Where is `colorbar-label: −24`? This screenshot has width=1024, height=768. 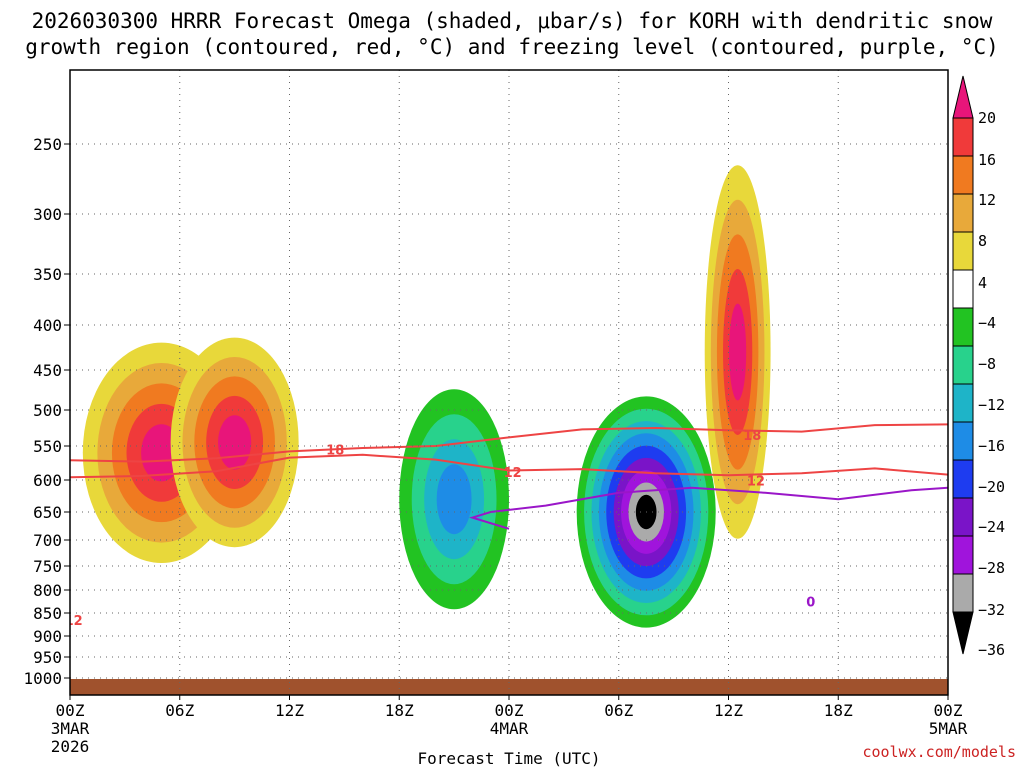 colorbar-label: −24 is located at coordinates (991, 527).